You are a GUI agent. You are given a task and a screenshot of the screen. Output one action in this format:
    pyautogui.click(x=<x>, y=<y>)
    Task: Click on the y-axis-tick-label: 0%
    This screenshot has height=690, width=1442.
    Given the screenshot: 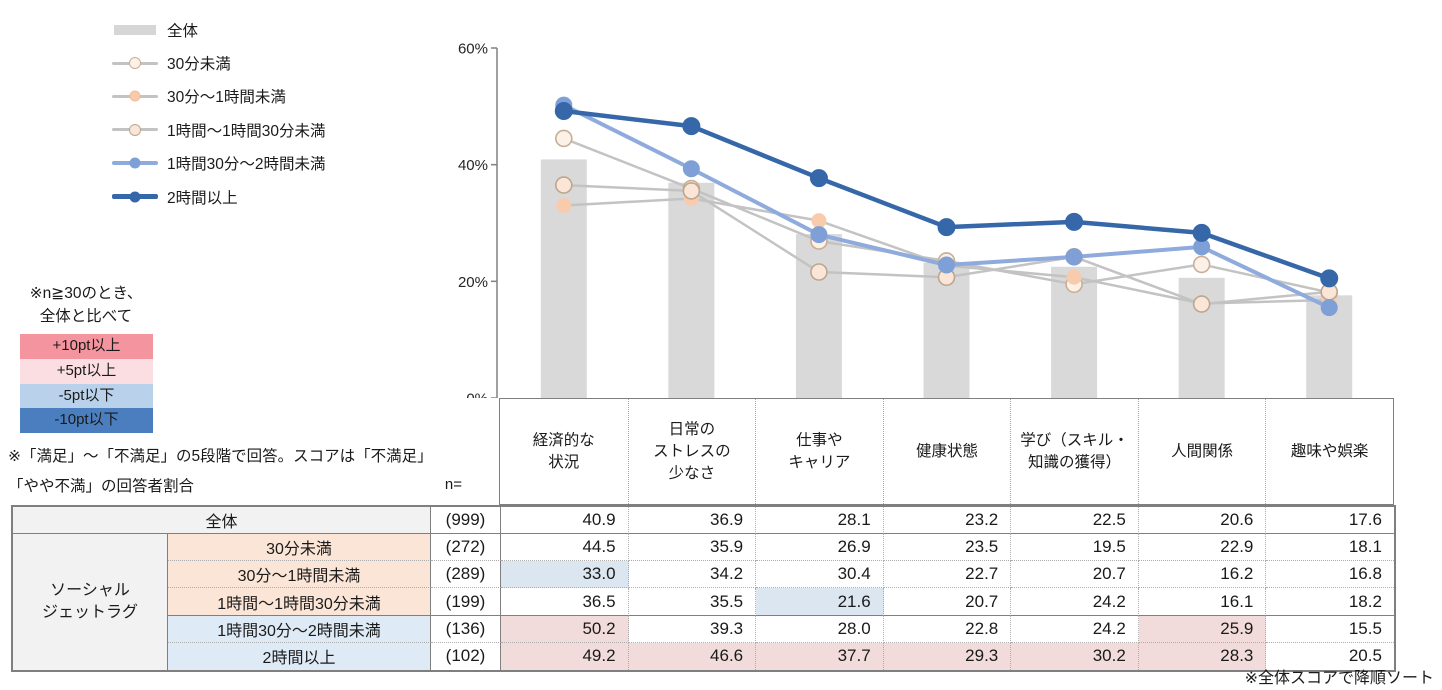 What is the action you would take?
    pyautogui.click(x=477, y=395)
    